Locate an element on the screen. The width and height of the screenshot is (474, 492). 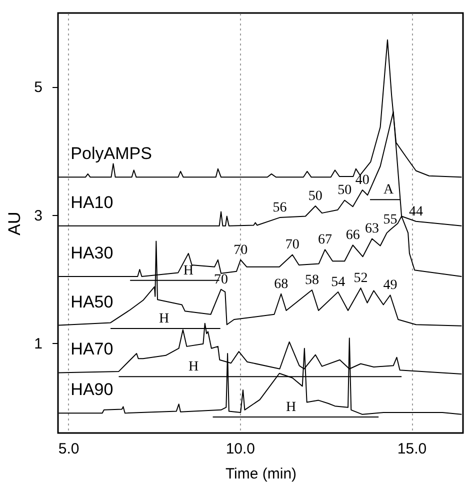
annotation: 44 is located at coordinates (415, 212).